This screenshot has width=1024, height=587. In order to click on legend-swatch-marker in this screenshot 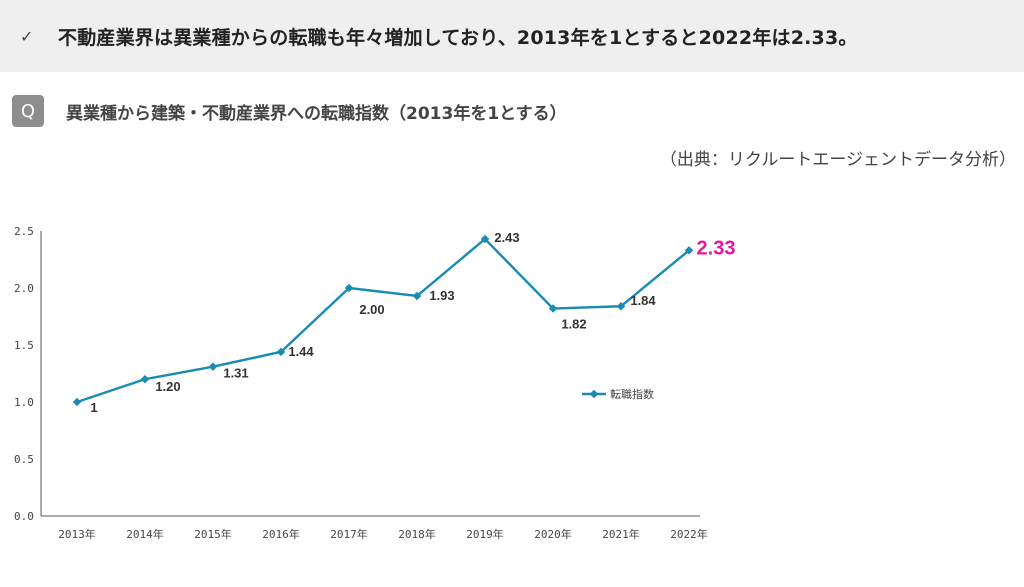, I will do `click(594, 394)`.